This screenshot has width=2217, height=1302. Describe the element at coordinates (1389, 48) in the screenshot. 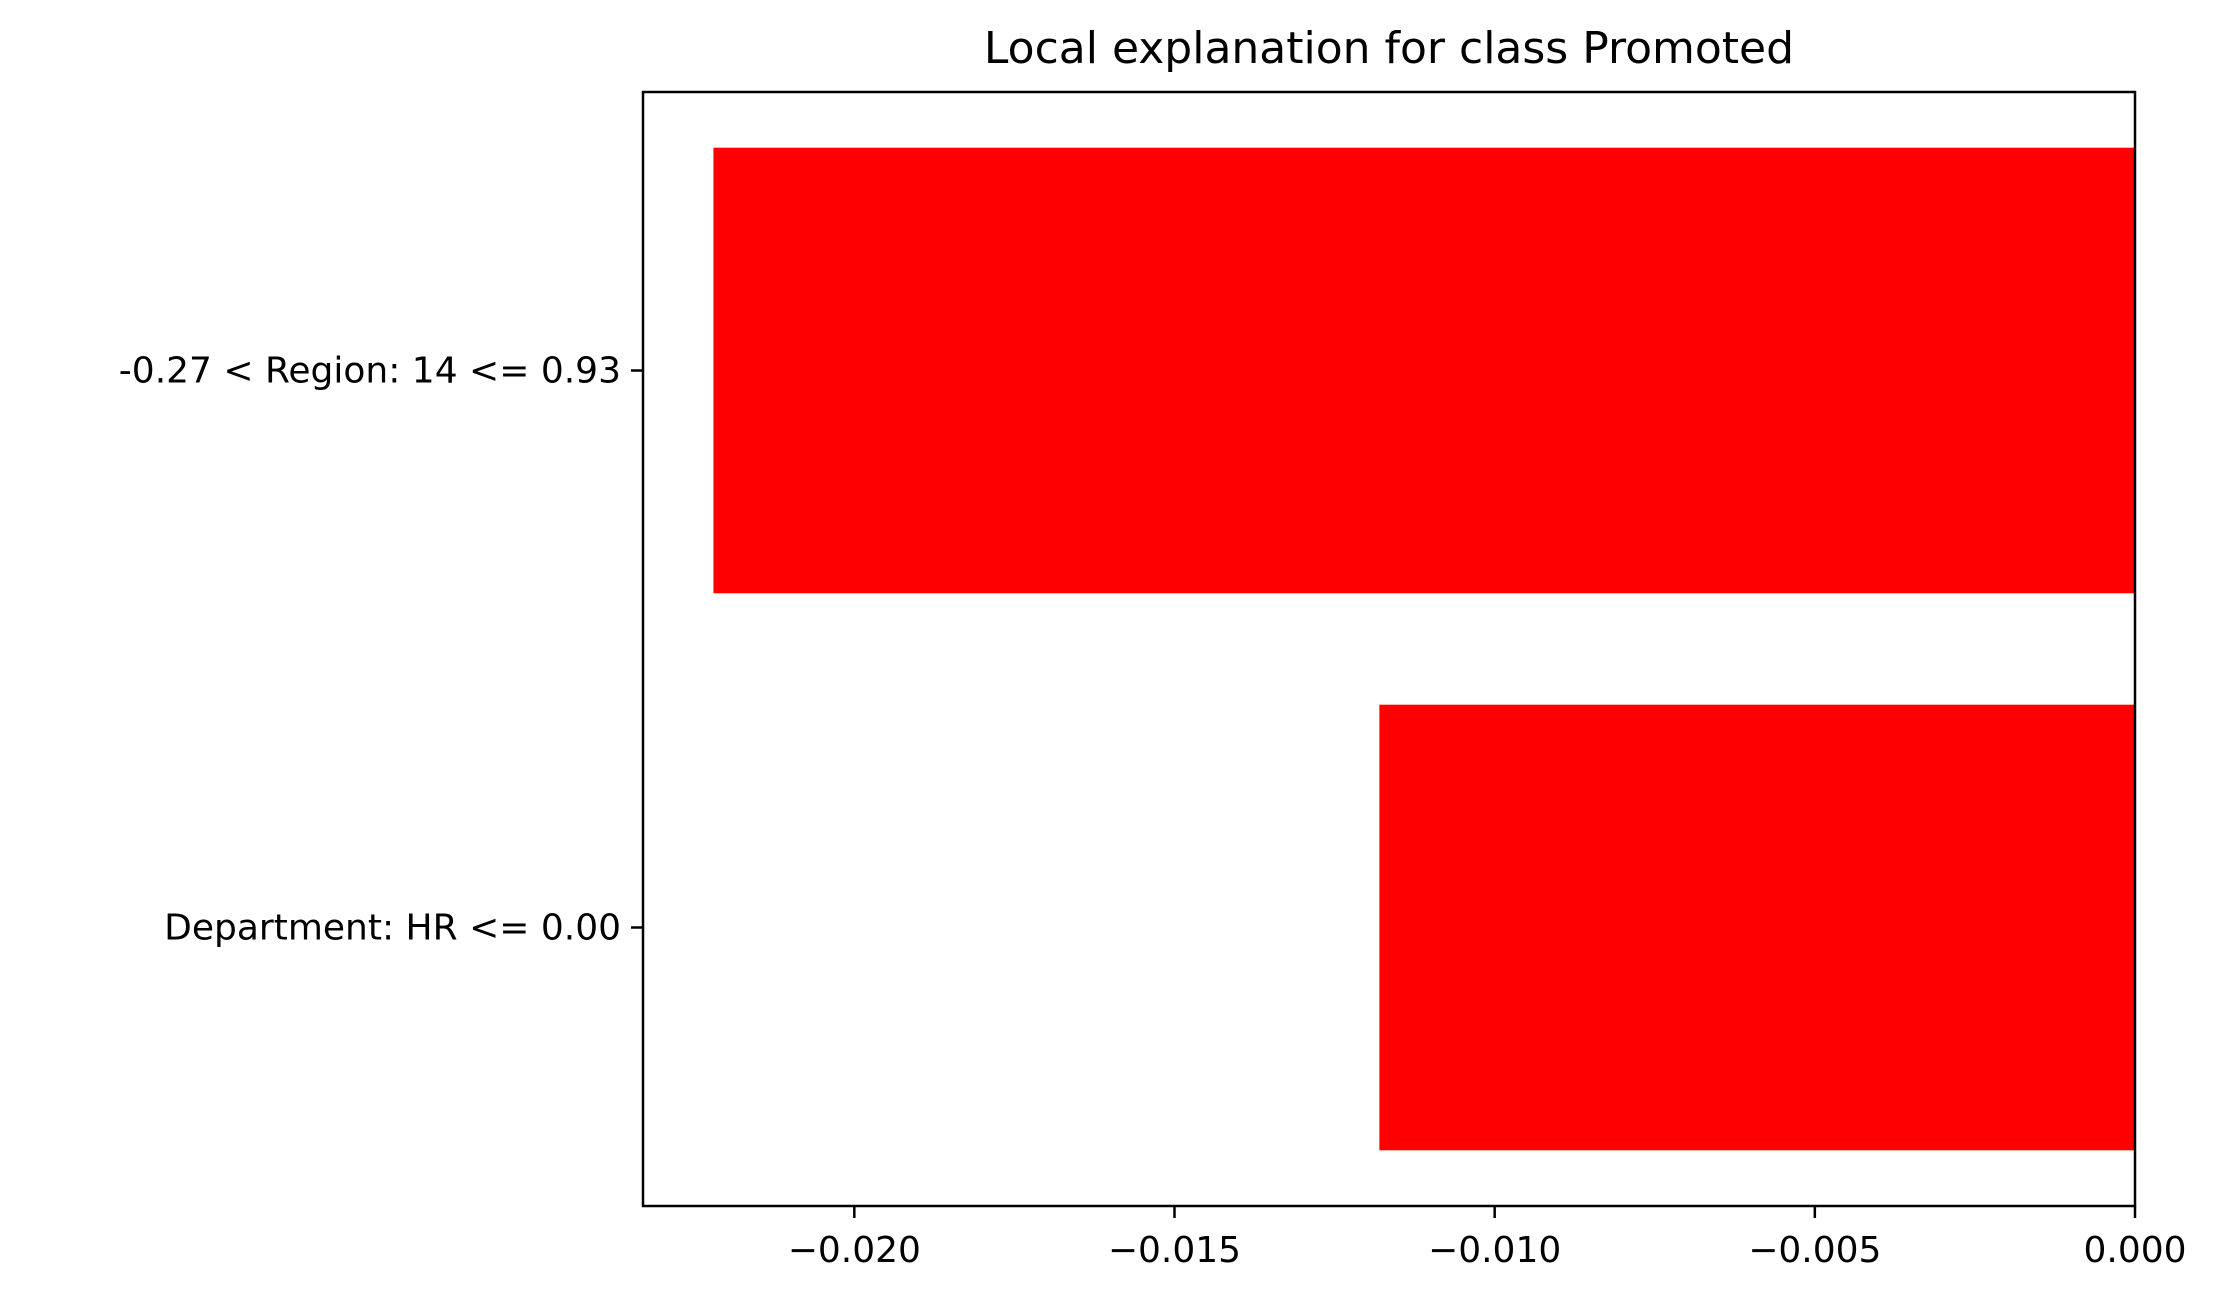

I see `chart-title: Local explanation for class Promoted` at that location.